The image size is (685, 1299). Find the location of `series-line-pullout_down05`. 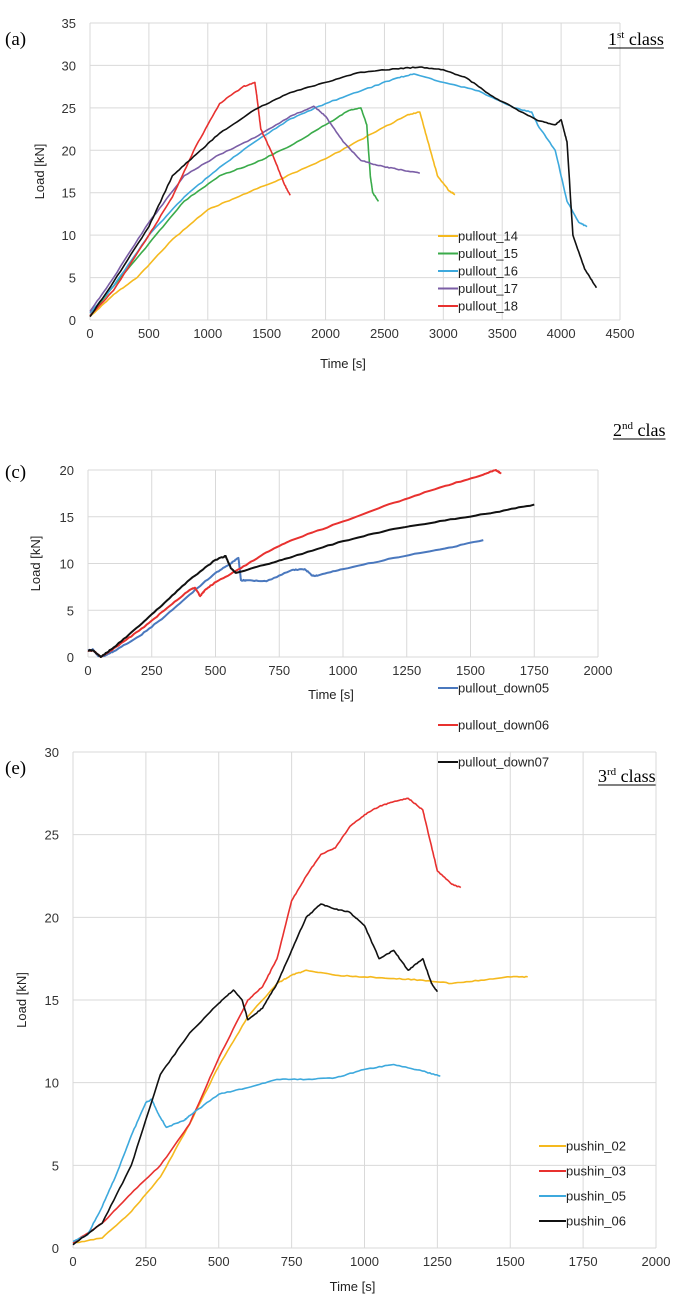

series-line-pullout_down05 is located at coordinates (285, 598).